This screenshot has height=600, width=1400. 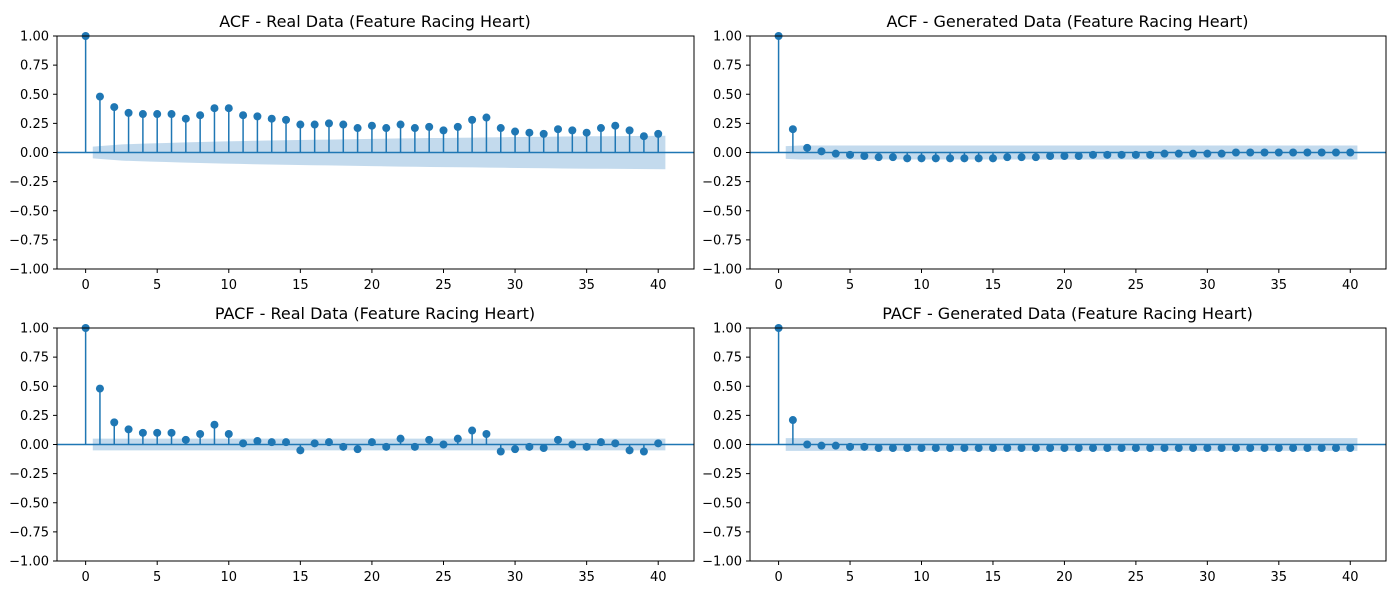 What do you see at coordinates (372, 577) in the screenshot?
I see `x-tick-label: 20` at bounding box center [372, 577].